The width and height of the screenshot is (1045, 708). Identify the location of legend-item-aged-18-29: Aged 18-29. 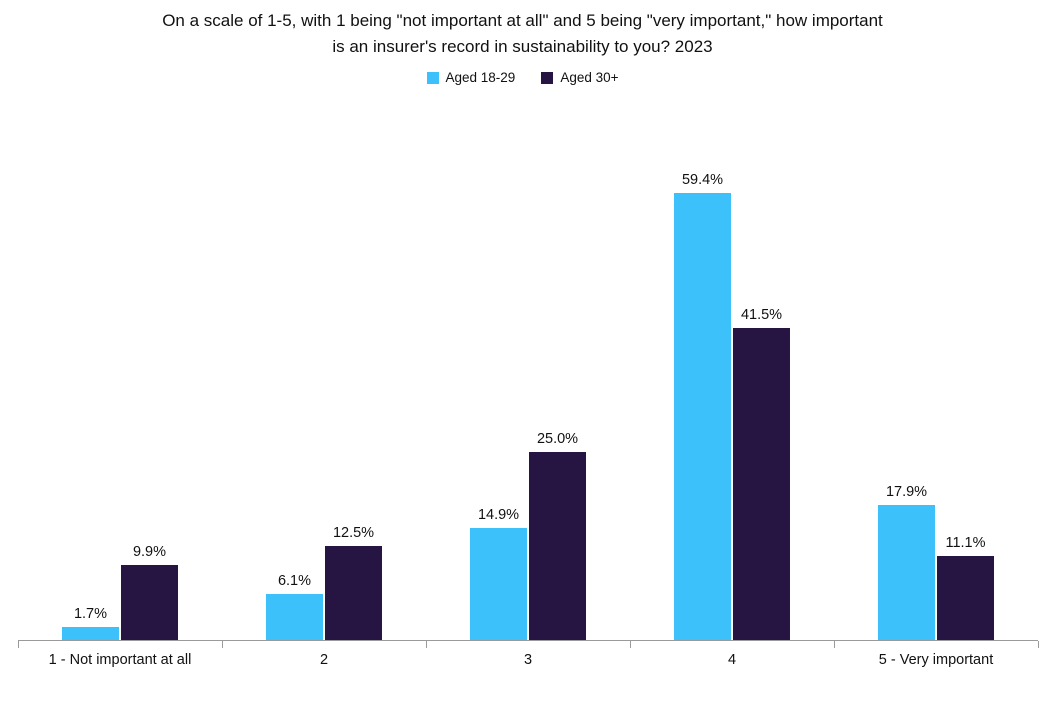
(471, 77).